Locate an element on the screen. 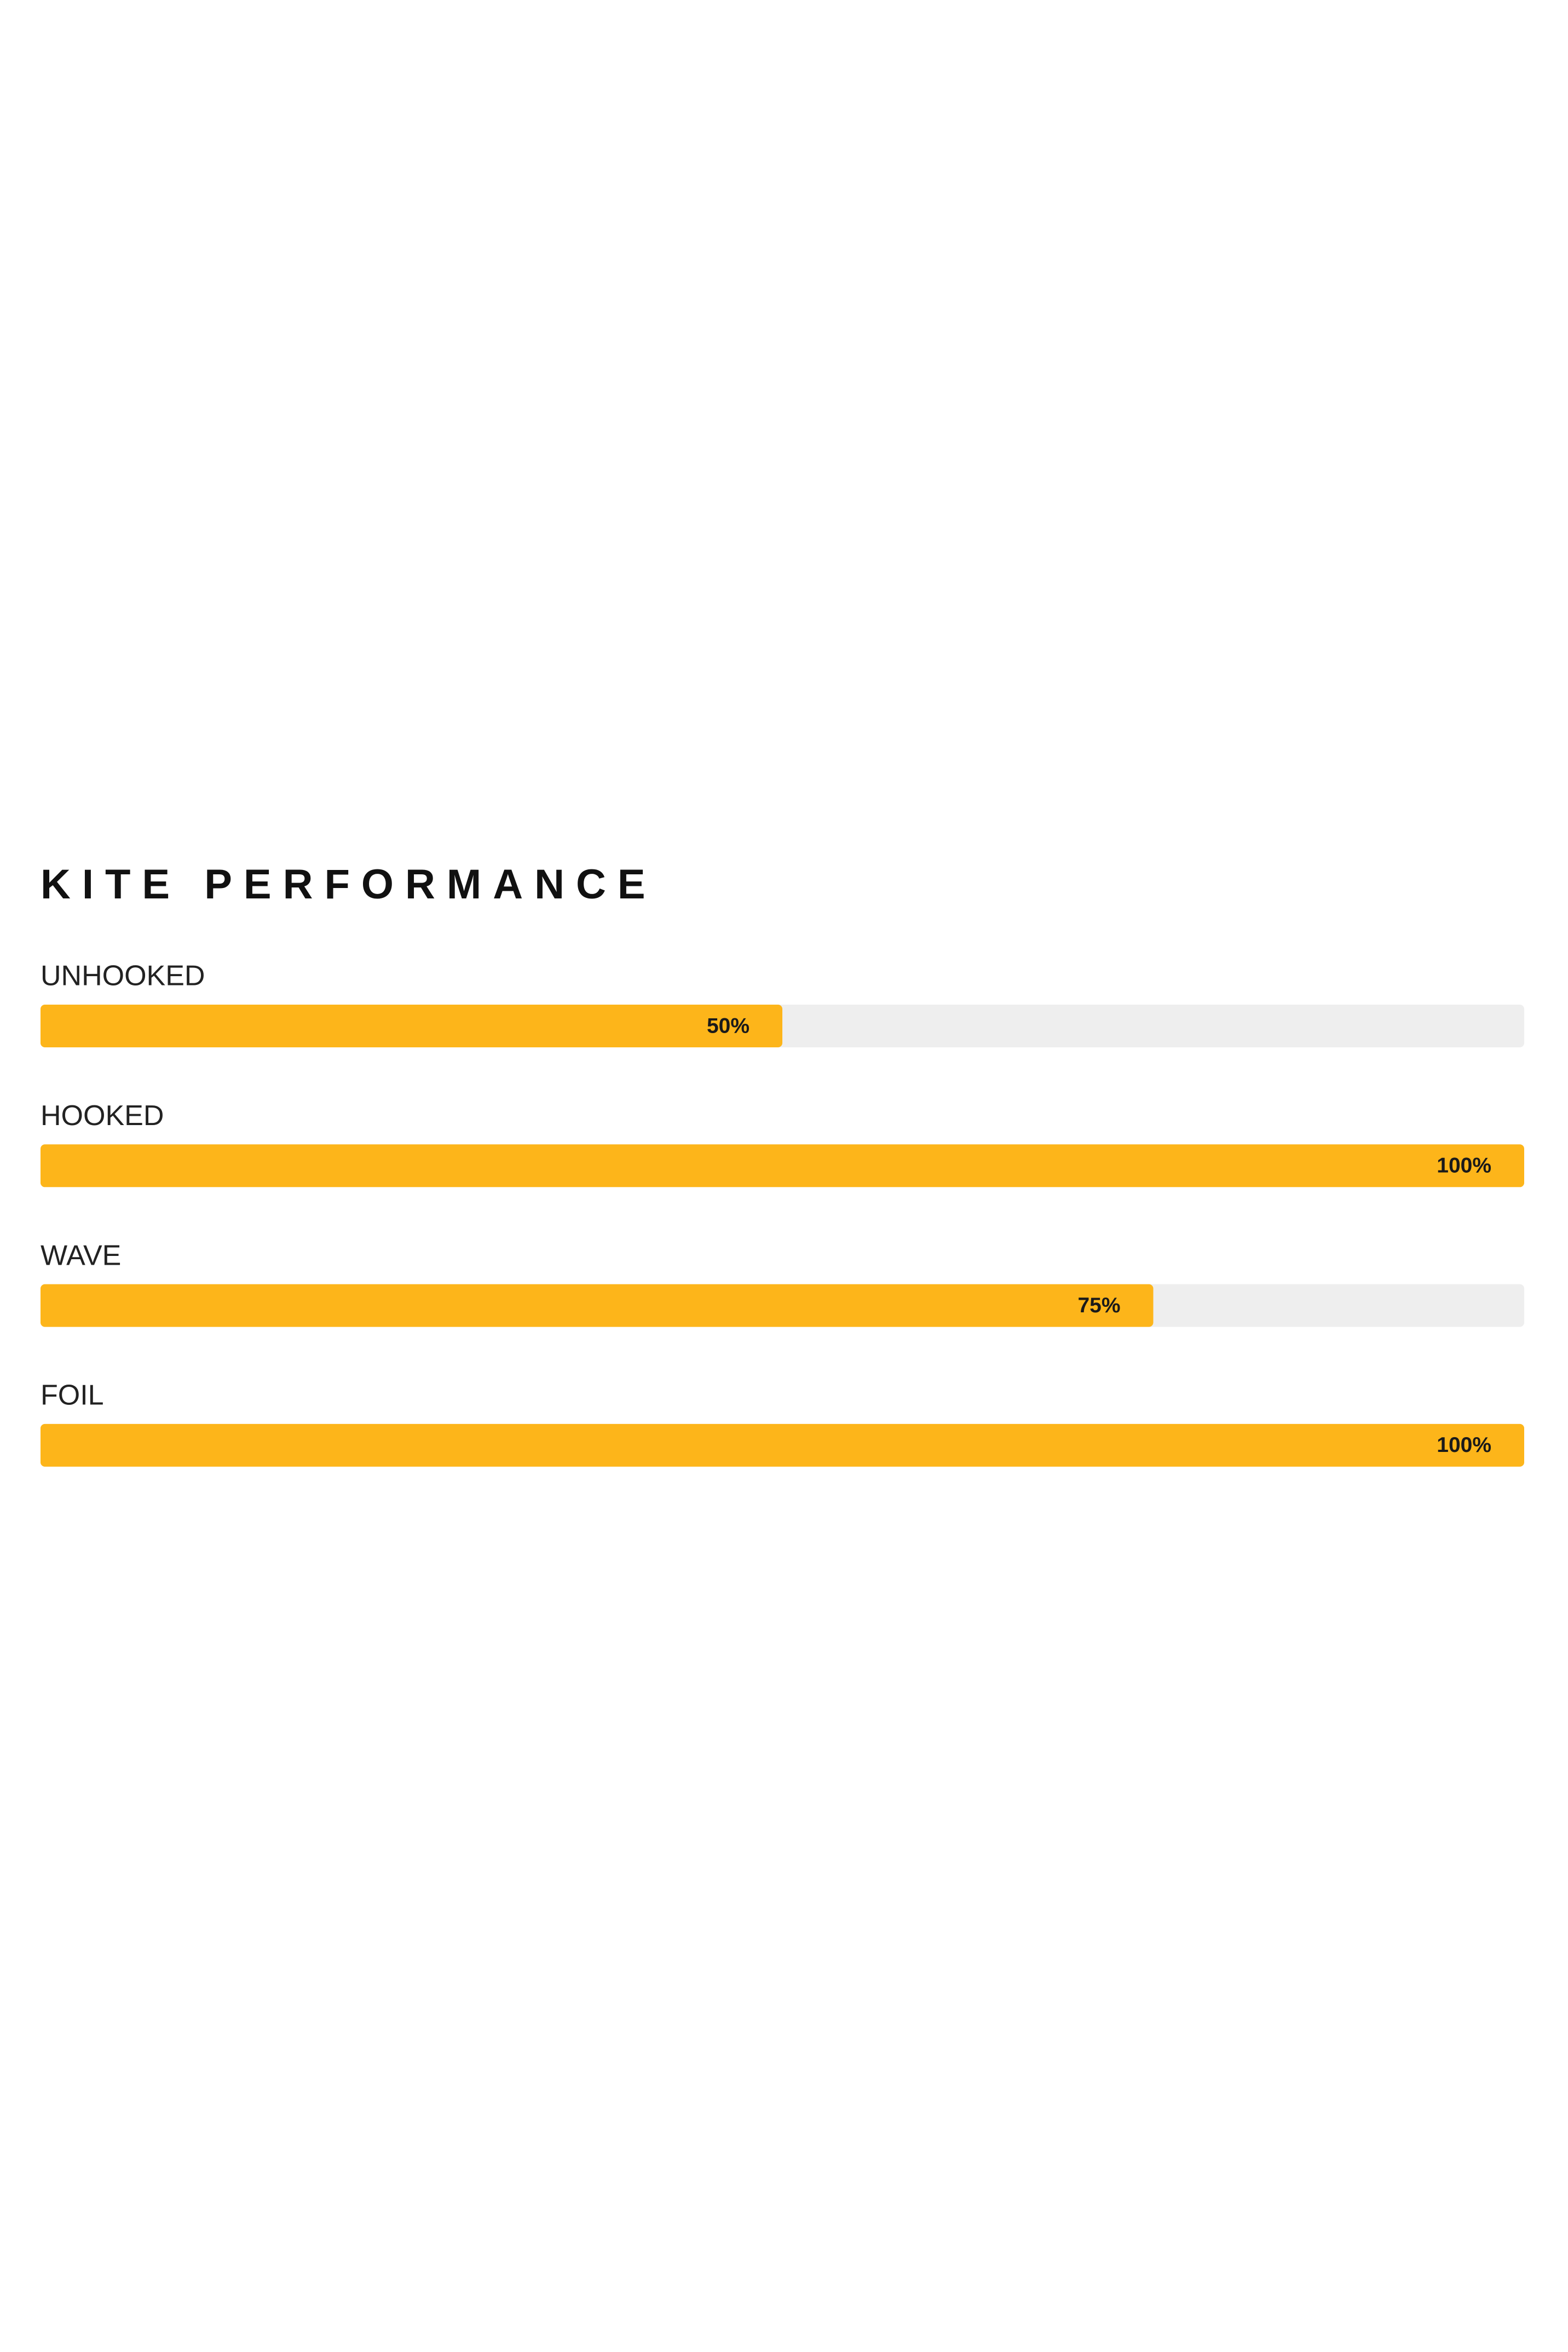  value-label: 75% is located at coordinates (1098, 1305).